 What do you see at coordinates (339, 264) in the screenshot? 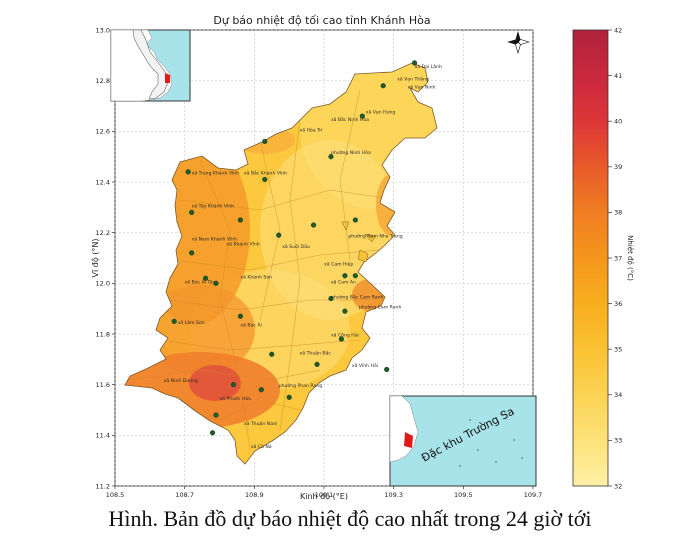
I see `commune-label: xã Cam Hiệp` at bounding box center [339, 264].